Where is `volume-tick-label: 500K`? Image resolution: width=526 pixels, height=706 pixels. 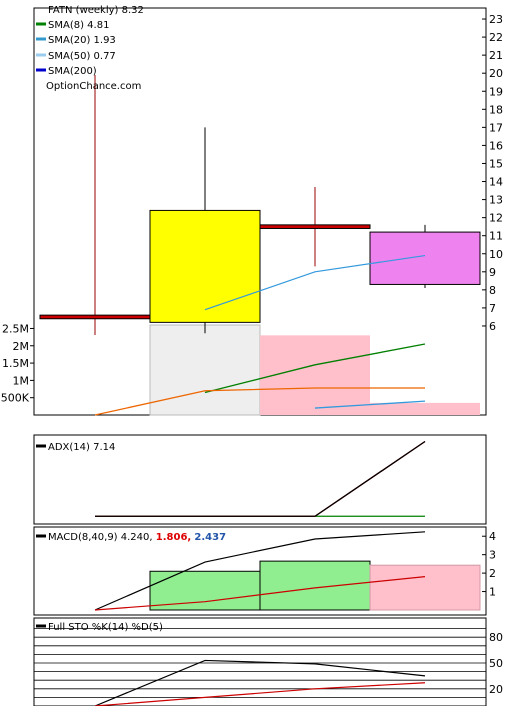
volume-tick-label: 500K is located at coordinates (15, 398).